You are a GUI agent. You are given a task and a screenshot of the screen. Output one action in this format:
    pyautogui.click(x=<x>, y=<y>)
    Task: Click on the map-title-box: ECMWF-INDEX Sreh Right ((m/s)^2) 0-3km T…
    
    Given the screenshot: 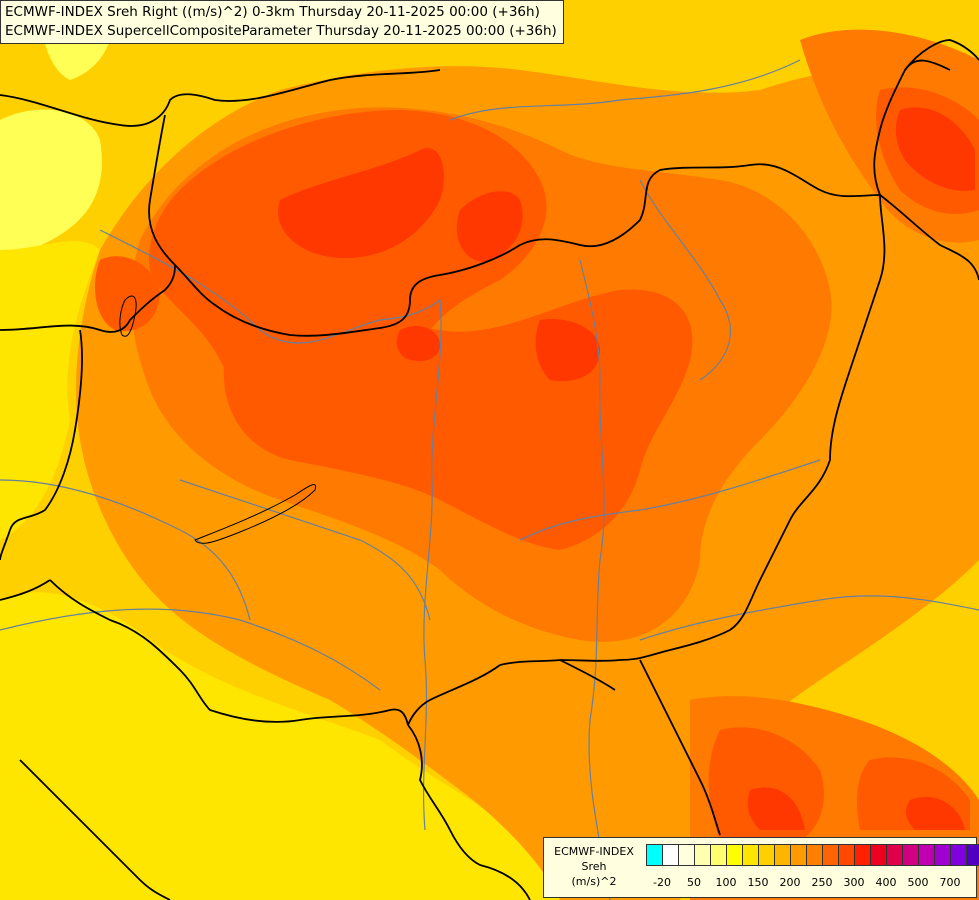 What is the action you would take?
    pyautogui.click(x=282, y=22)
    